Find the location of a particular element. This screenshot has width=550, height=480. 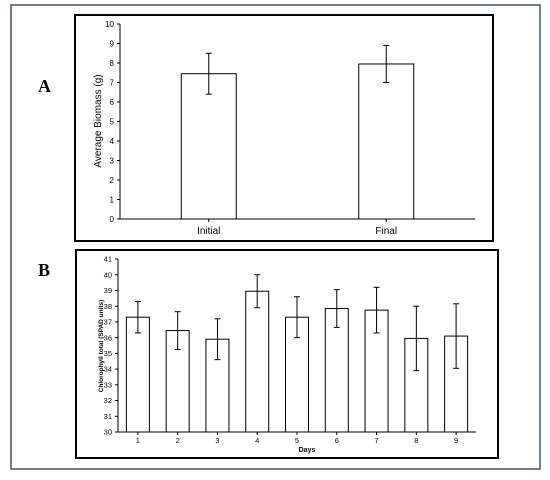

x-tick-label: 4 is located at coordinates (257, 440).